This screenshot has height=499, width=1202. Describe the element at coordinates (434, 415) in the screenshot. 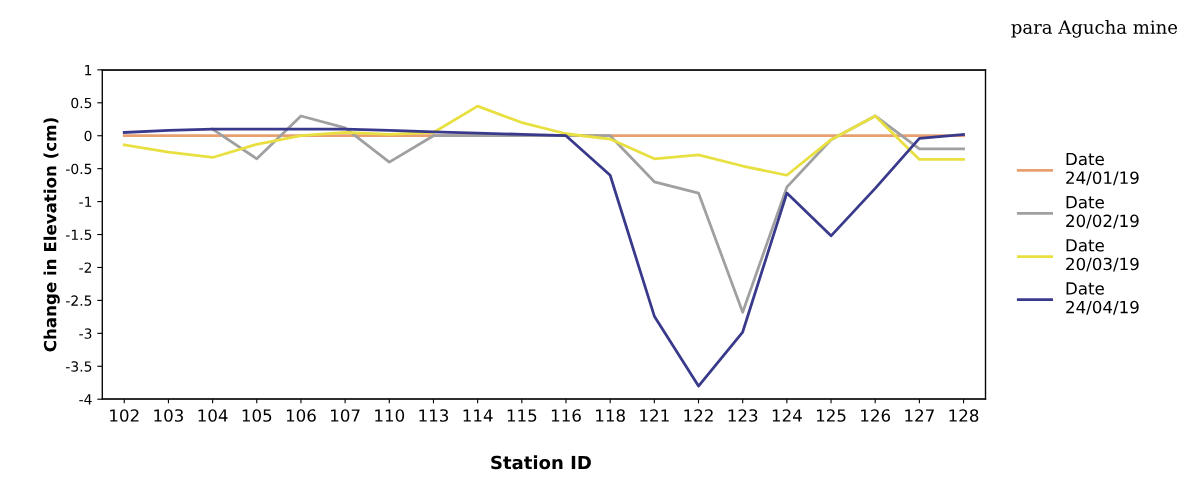

I see `x-tick-label: 113` at that location.